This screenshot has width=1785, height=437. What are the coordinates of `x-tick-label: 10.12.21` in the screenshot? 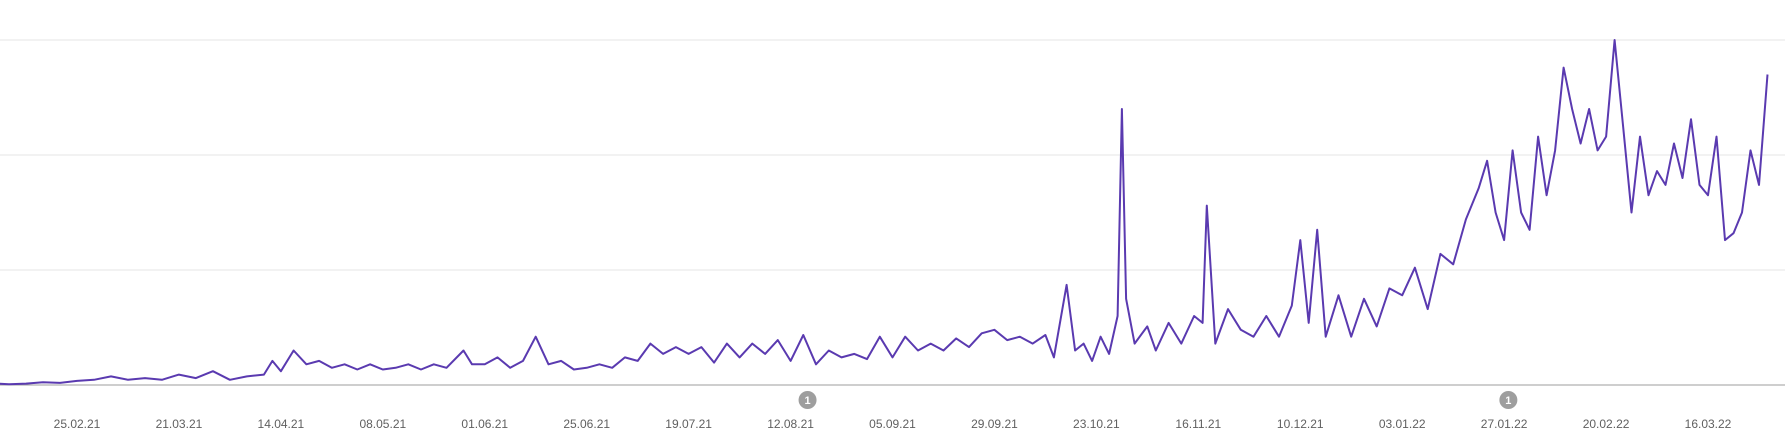 It's located at (1300, 424).